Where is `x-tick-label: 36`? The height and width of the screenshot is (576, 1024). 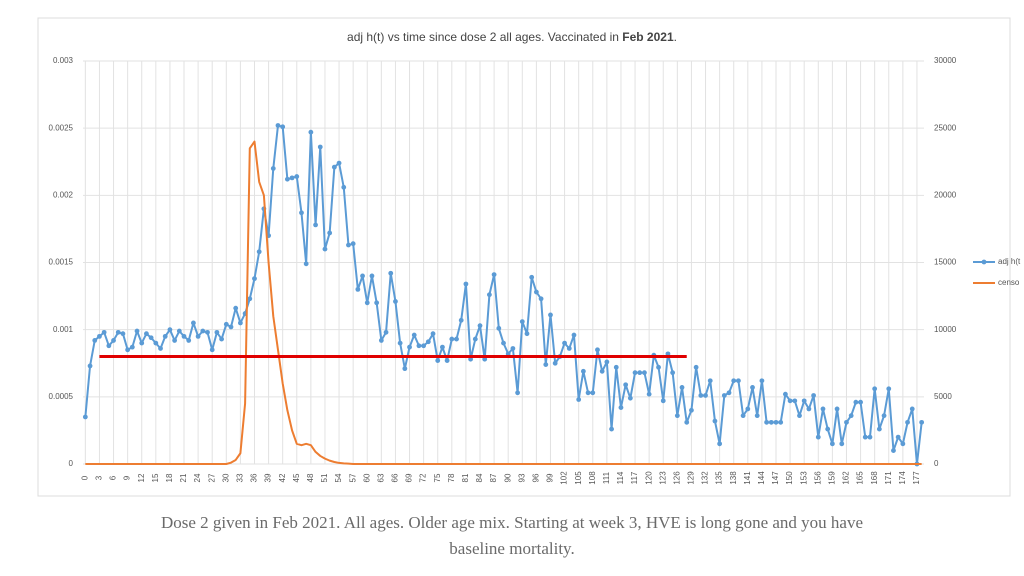 x-tick-label: 36 is located at coordinates (254, 477).